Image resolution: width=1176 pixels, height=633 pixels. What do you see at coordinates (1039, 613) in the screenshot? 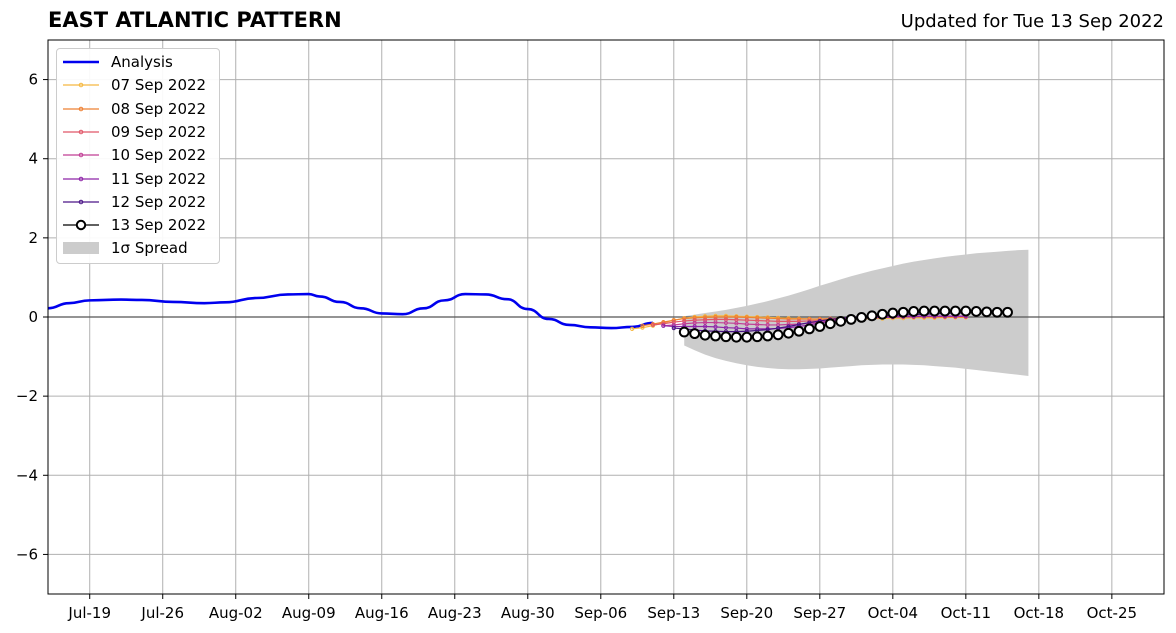
I see `x-tick-label: Oct-18` at bounding box center [1039, 613].